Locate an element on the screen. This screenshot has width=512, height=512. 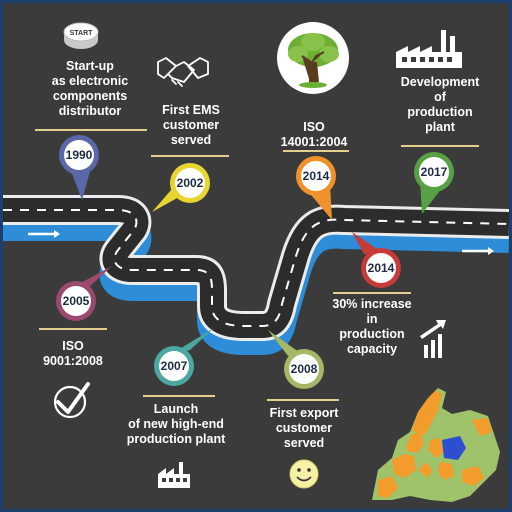
milestone-text-2008: First export customer served is located at coordinates (304, 428).